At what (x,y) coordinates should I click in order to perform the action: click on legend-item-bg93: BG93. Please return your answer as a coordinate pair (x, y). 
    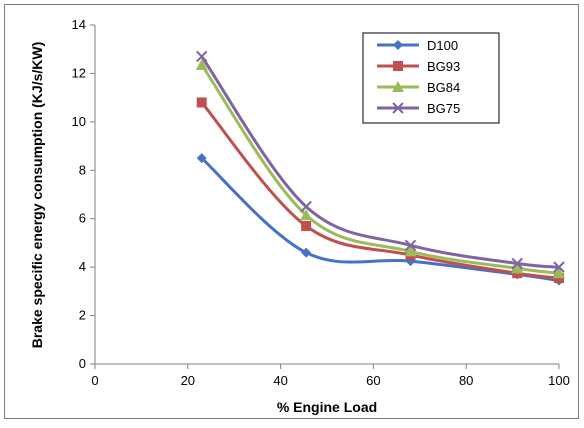
    Looking at the image, I should click on (418, 66).